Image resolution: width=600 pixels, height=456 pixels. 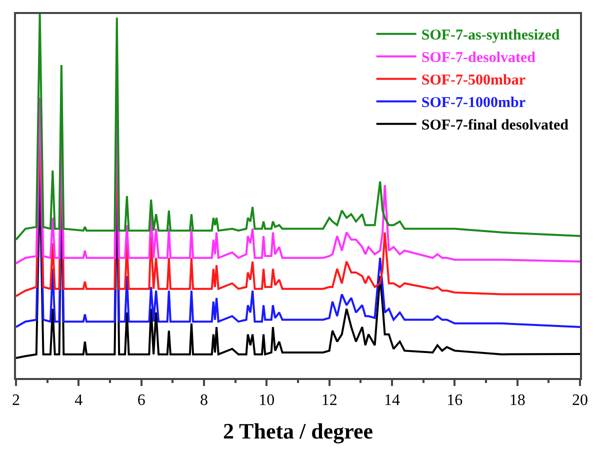 What do you see at coordinates (478, 58) in the screenshot?
I see `legend-label: SOF-7-desolvated` at bounding box center [478, 58].